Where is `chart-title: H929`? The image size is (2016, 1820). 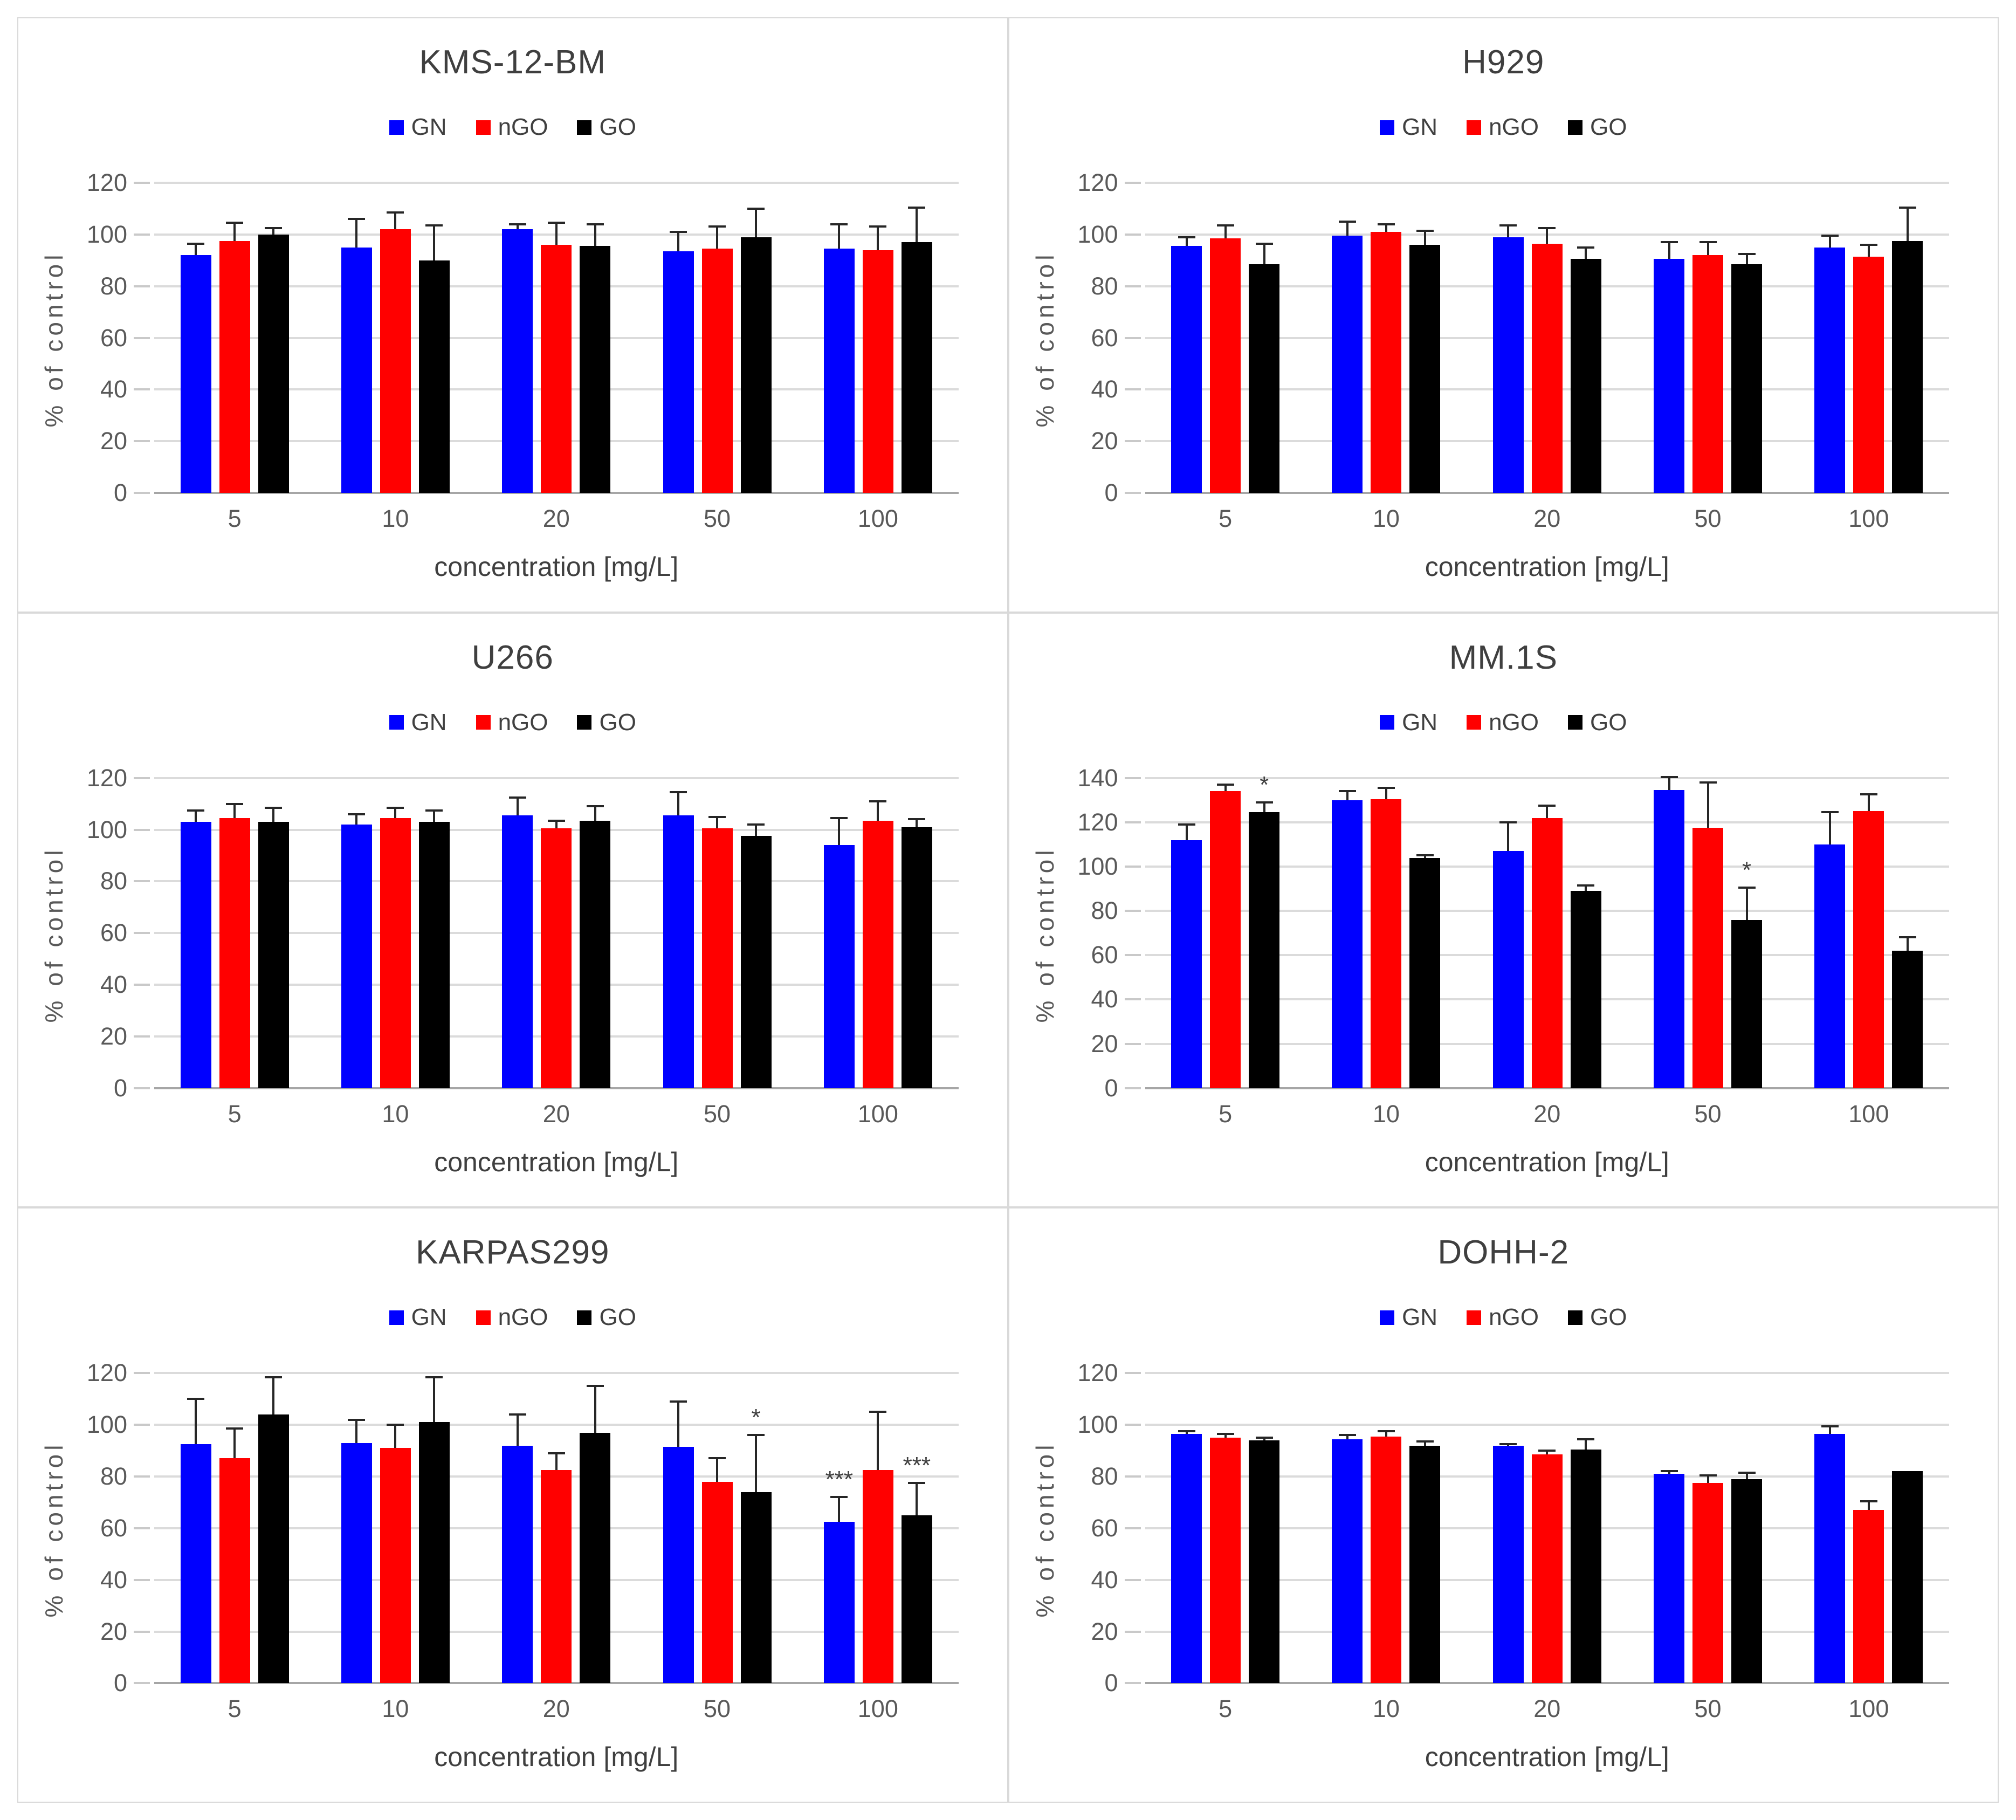 chart-title: H929 is located at coordinates (1503, 62).